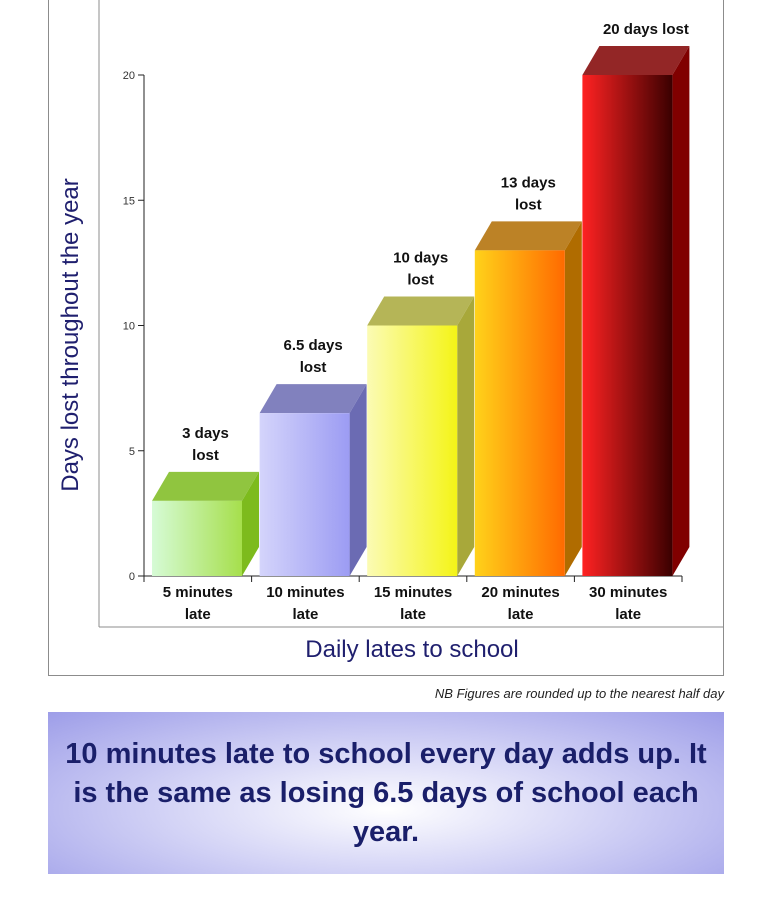 The image size is (772, 924). What do you see at coordinates (412, 649) in the screenshot?
I see `x-axis-label: Daily lates to school` at bounding box center [412, 649].